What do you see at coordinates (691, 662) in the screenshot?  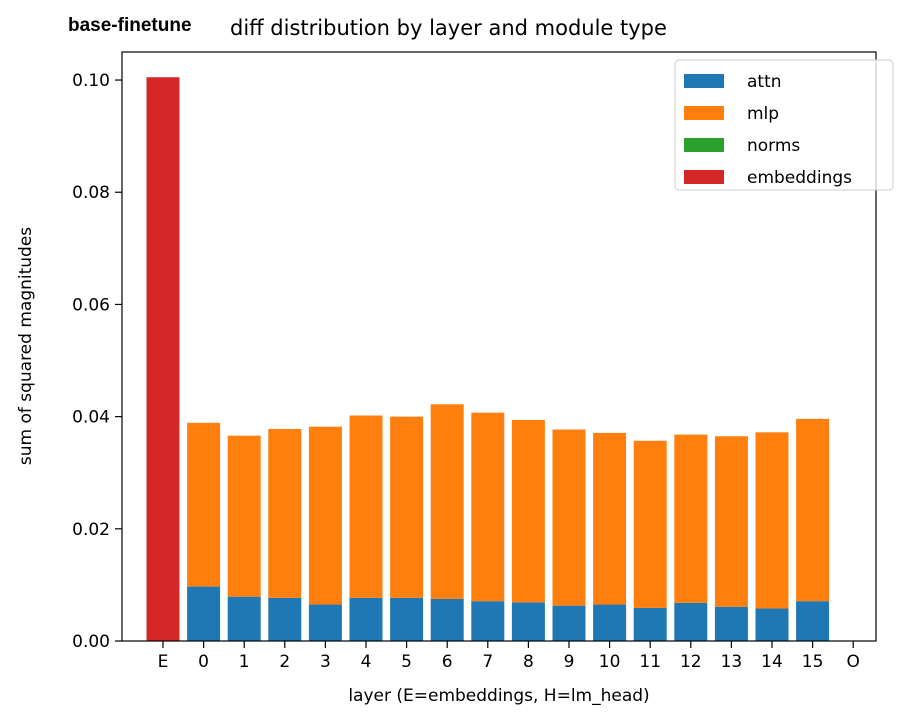 I see `x-tick-label: 12` at bounding box center [691, 662].